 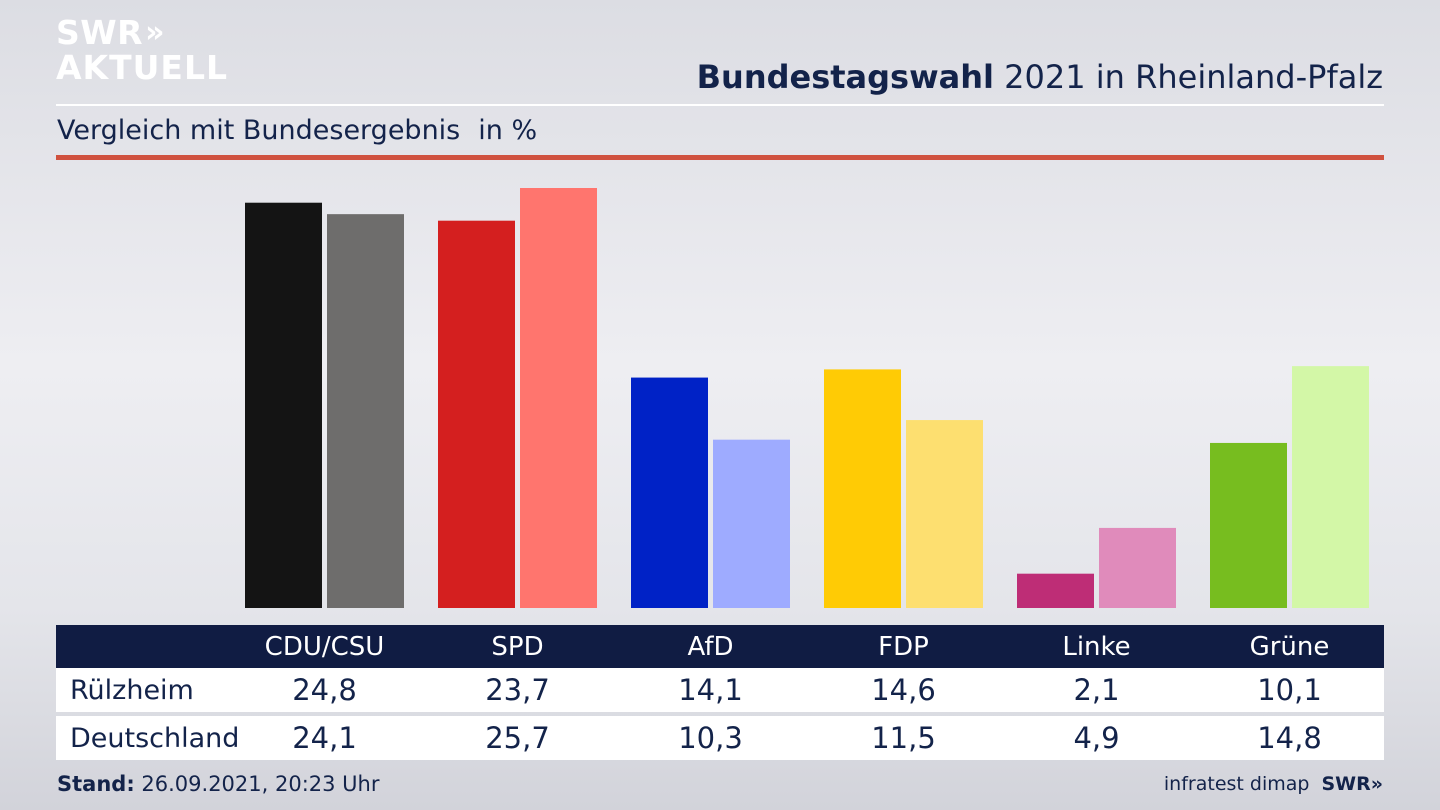 I want to click on value-label: 23,7, so click(x=517, y=690).